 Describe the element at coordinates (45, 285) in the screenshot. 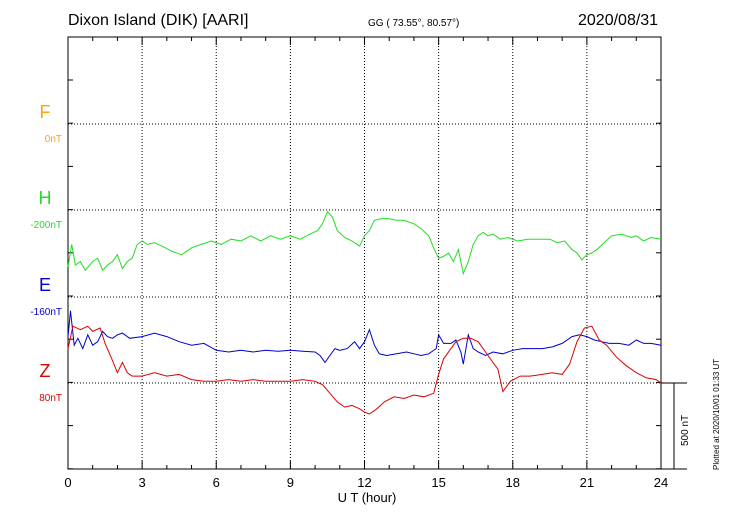

I see `series-name-e: E` at that location.